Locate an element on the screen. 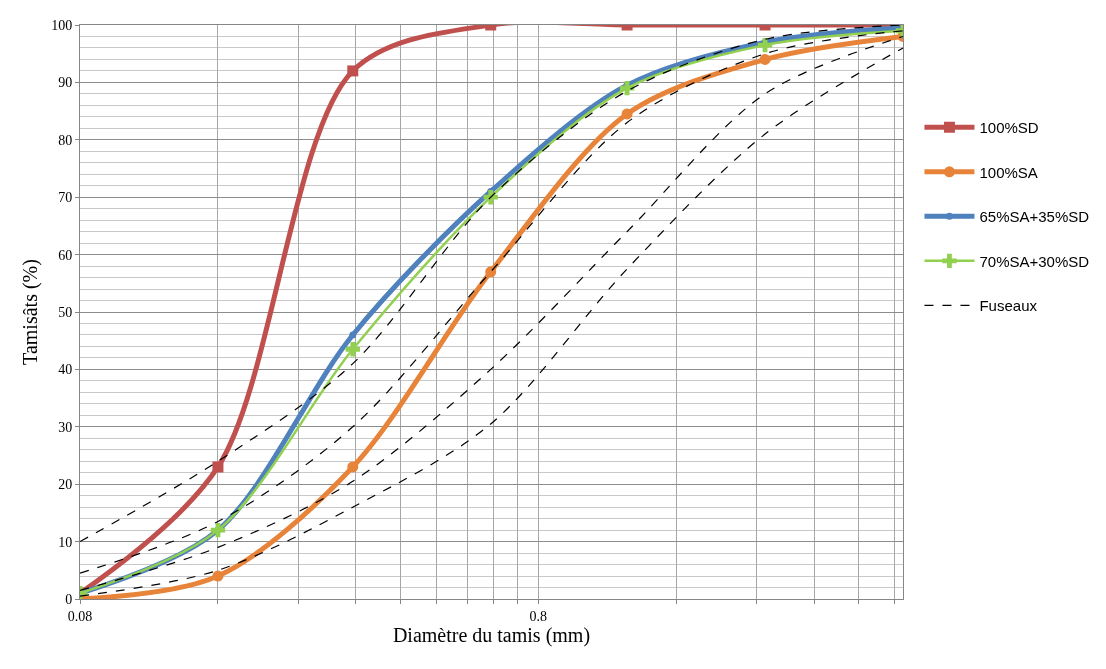  y-tick-label: 10 is located at coordinates (65, 542).